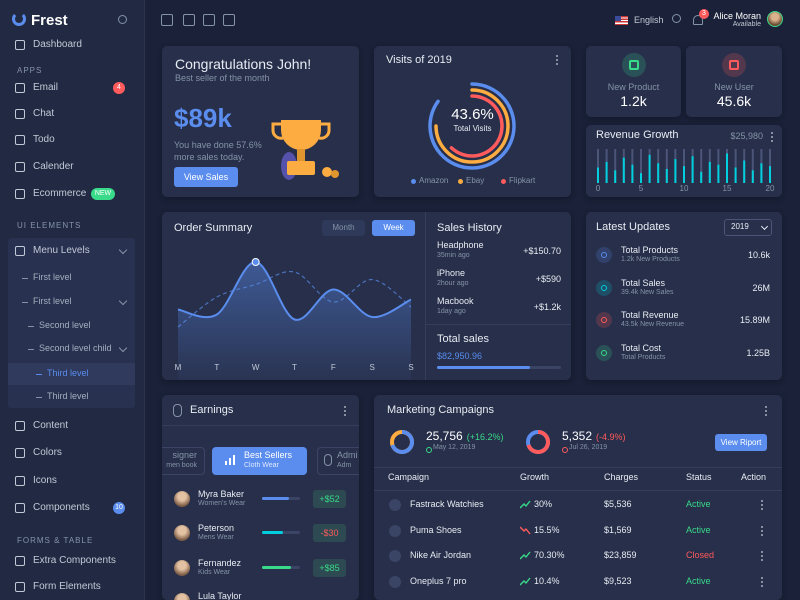 The height and width of the screenshot is (600, 800). Describe the element at coordinates (259, 461) in the screenshot. I see `tab-active` at that location.